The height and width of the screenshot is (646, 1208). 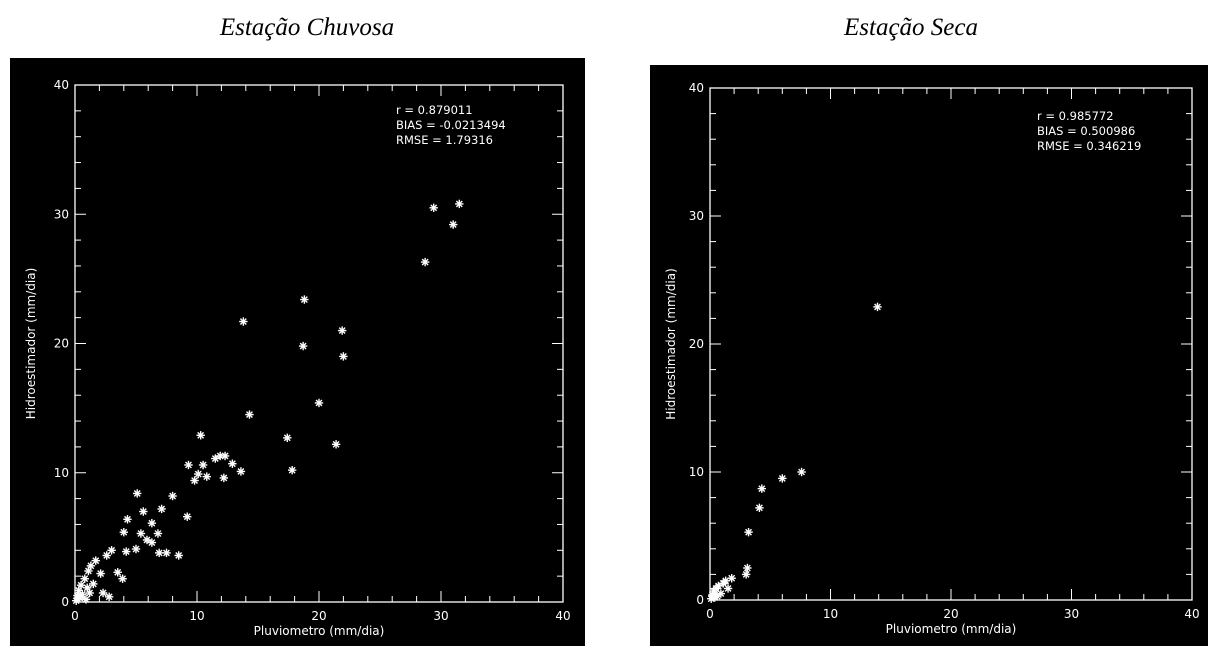 I want to click on x-tick-label: 40, so click(x=1191, y=614).